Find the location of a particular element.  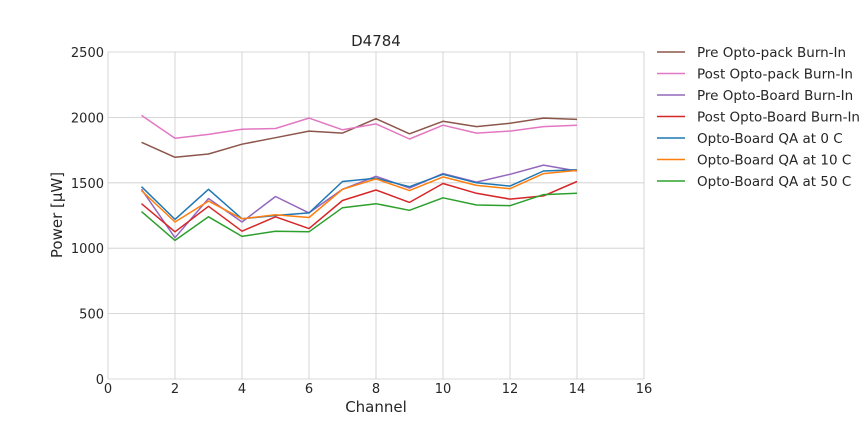

x-tick-label: 14 is located at coordinates (577, 389).